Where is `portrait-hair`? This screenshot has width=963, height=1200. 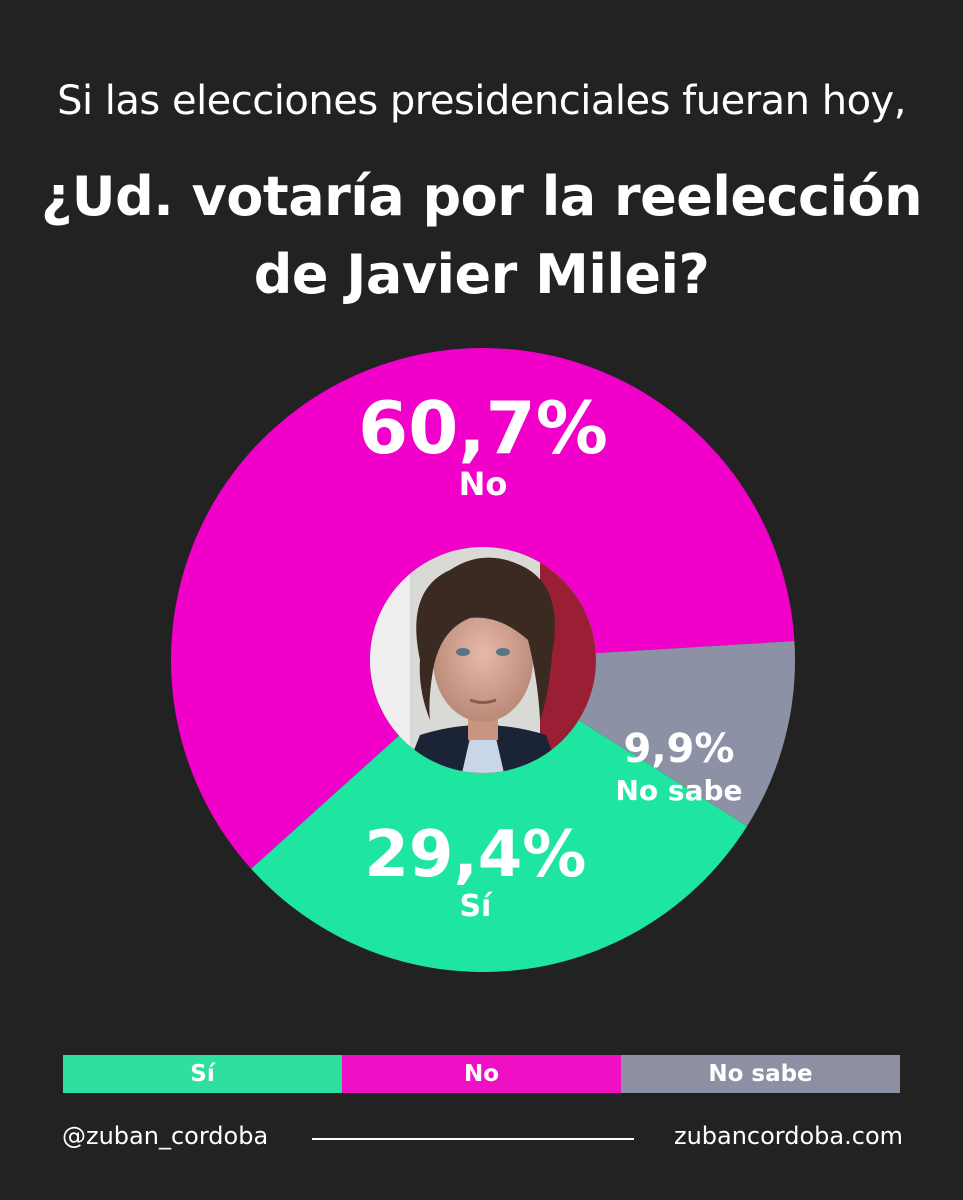
portrait-hair is located at coordinates (485, 638).